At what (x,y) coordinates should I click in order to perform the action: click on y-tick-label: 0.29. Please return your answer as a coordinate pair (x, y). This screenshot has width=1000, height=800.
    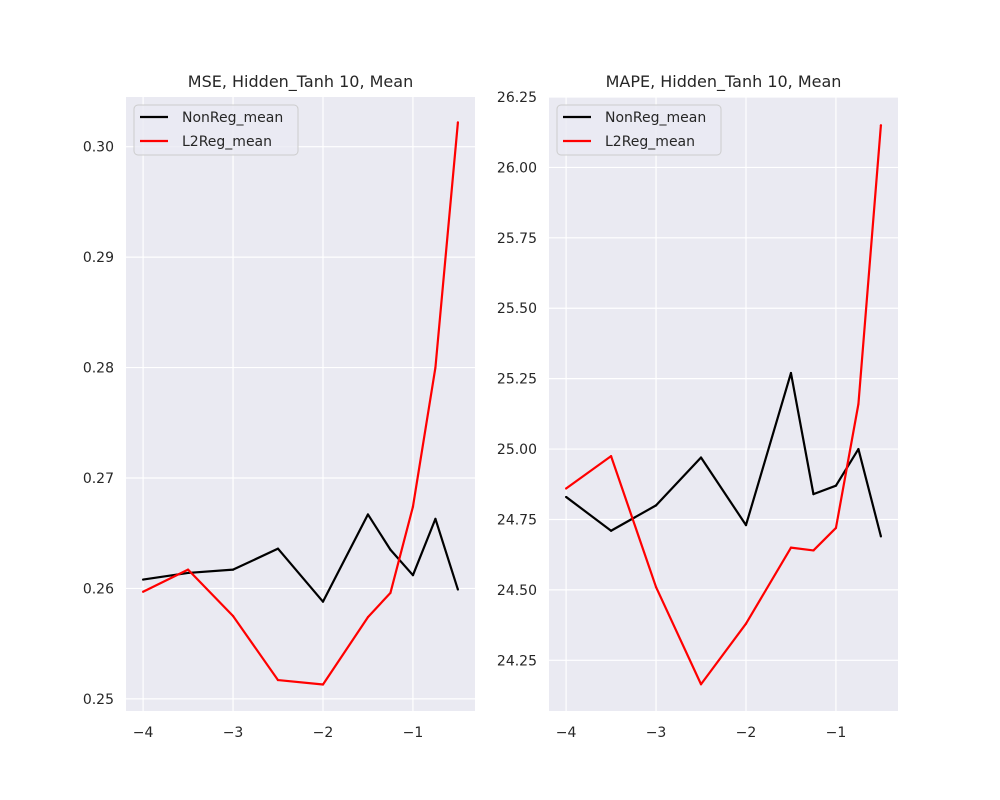
    Looking at the image, I should click on (98, 258).